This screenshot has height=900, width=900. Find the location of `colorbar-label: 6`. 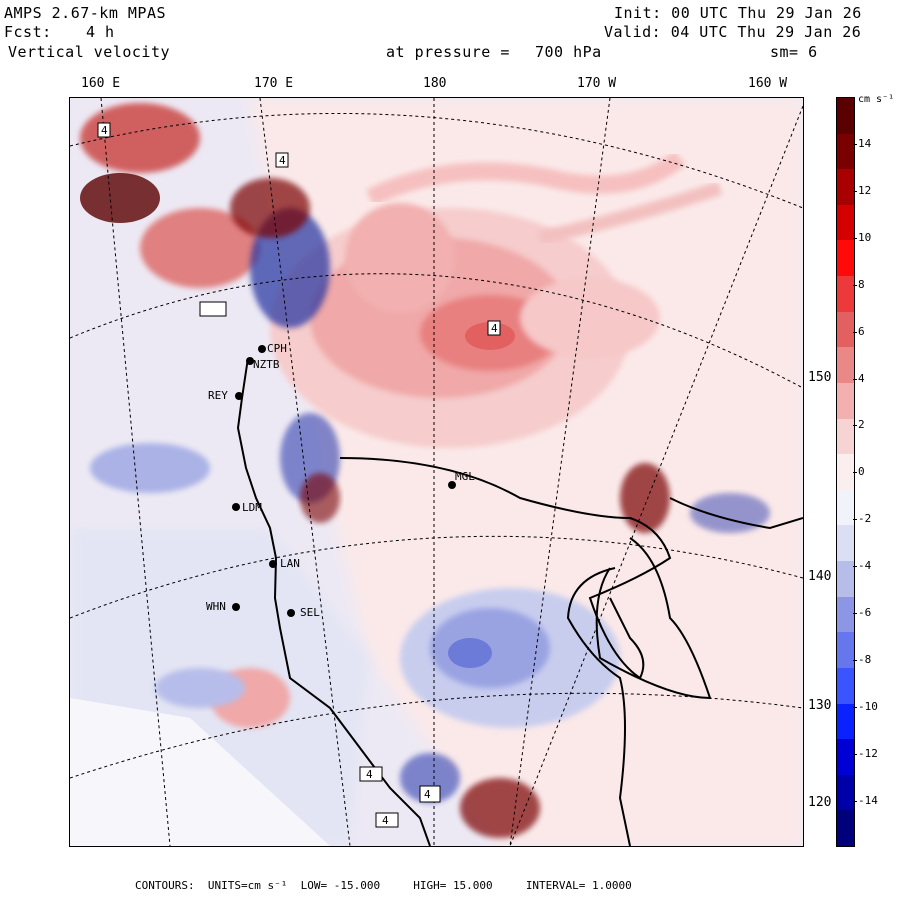

colorbar-label: 6 is located at coordinates (861, 331).